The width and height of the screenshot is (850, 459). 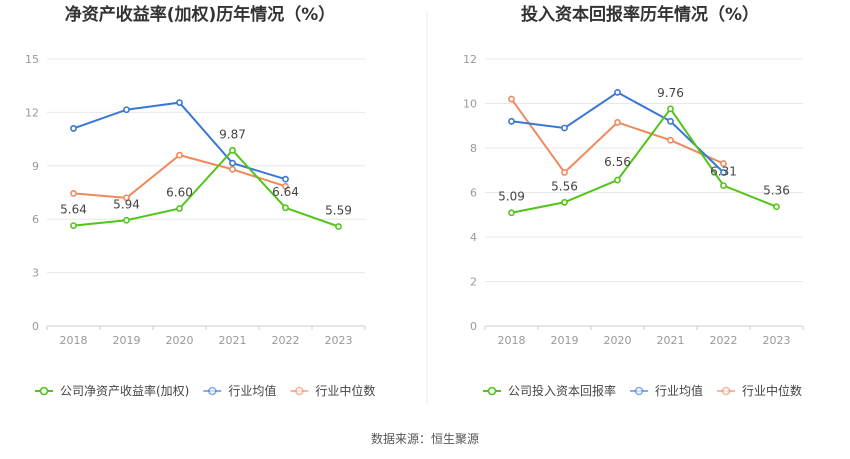 I want to click on data-label: 6.60, so click(x=179, y=193).